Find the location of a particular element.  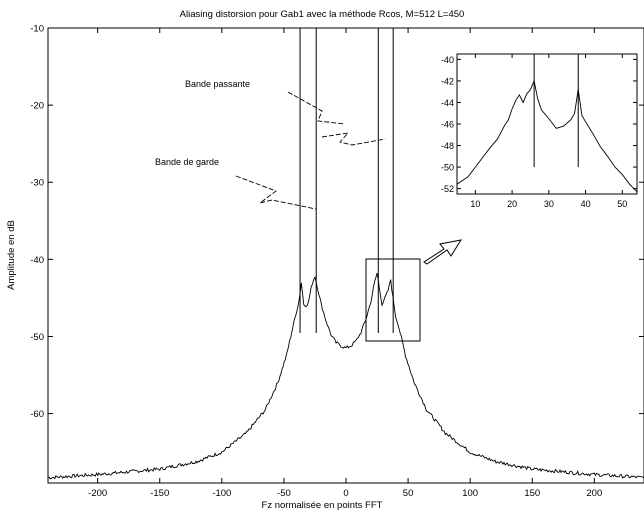

inset-x-tick-label: 20 is located at coordinates (512, 204).